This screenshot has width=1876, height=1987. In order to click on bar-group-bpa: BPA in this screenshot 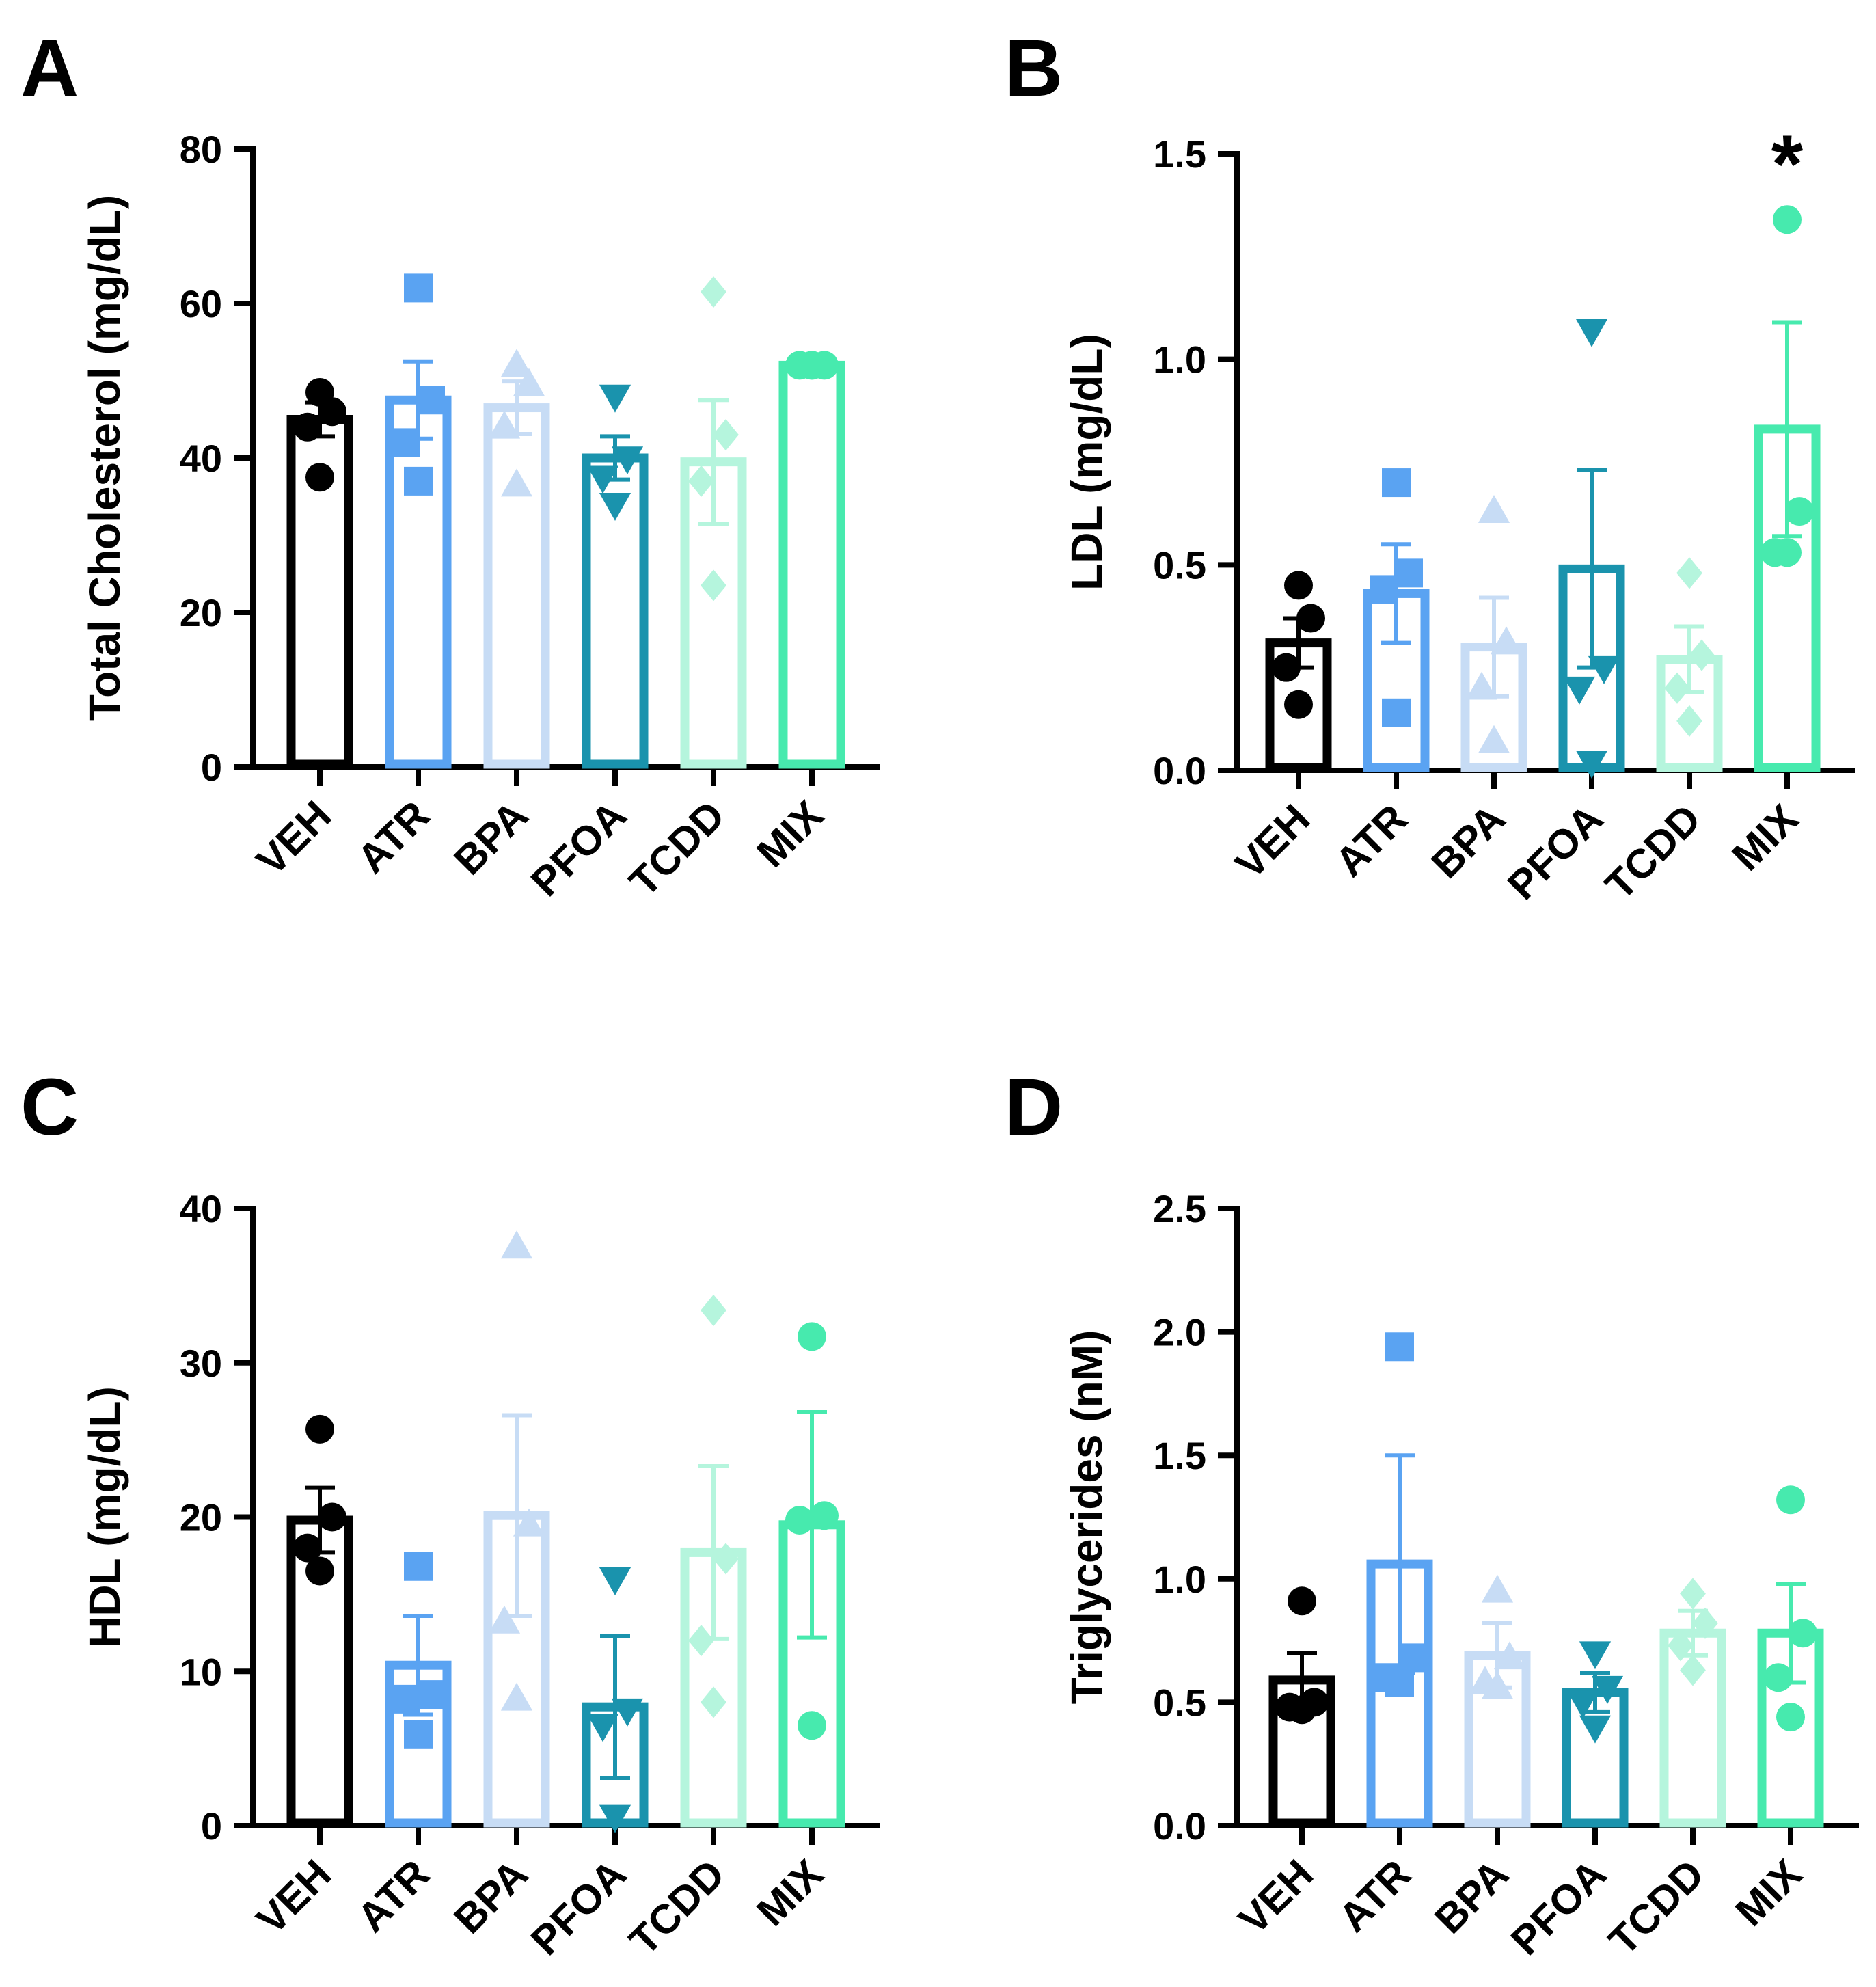, I will do `click(1474, 691)`.